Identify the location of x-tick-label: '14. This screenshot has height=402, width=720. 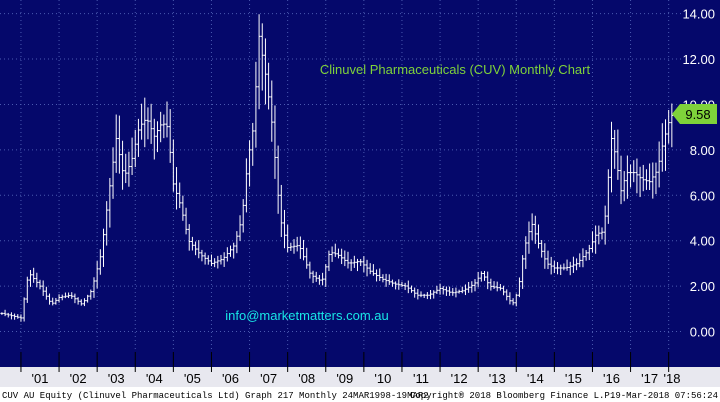
(535, 378).